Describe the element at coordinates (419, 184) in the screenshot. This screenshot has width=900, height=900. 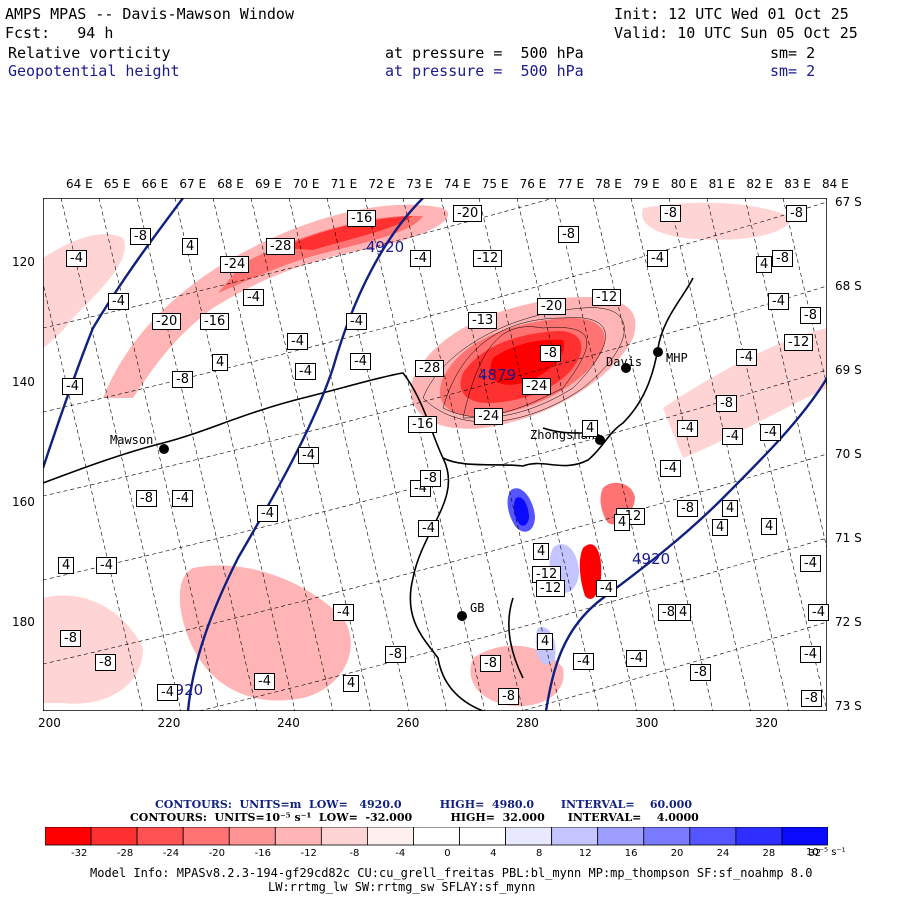
I see `longitude-label: 73 E` at that location.